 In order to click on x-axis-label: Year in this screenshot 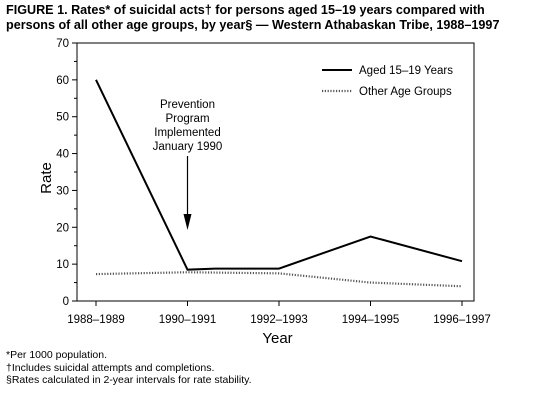, I will do `click(277, 338)`.